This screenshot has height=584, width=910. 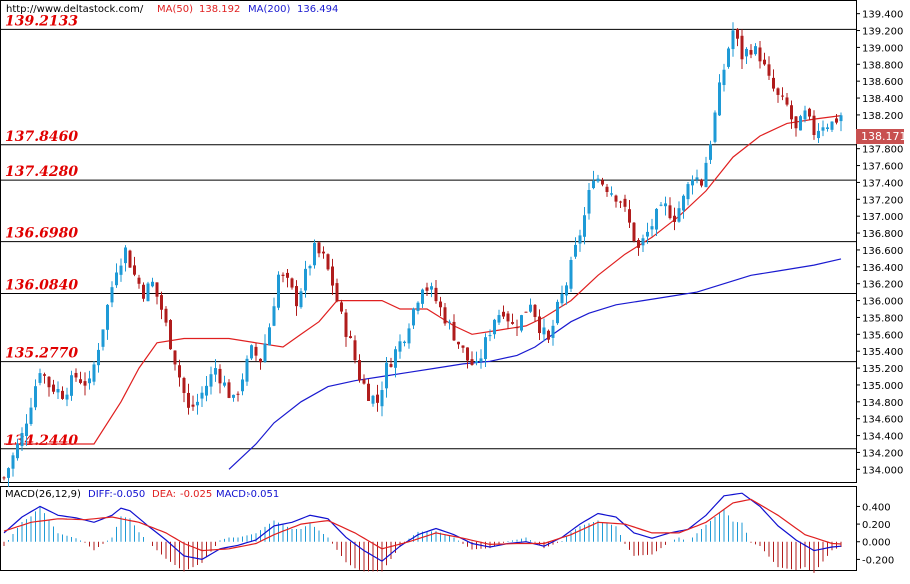 I want to click on price-tick-label: 138.200, so click(x=882, y=116).